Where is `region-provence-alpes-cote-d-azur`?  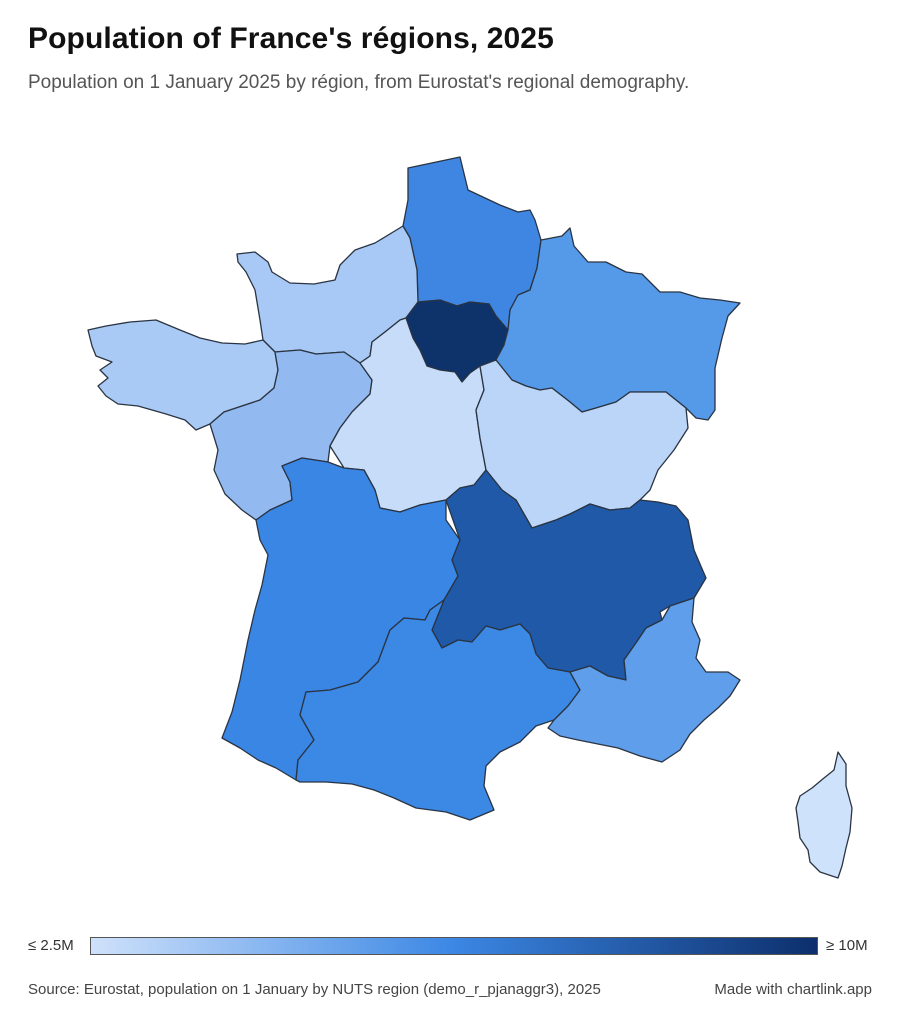 region-provence-alpes-cote-d-azur is located at coordinates (644, 680).